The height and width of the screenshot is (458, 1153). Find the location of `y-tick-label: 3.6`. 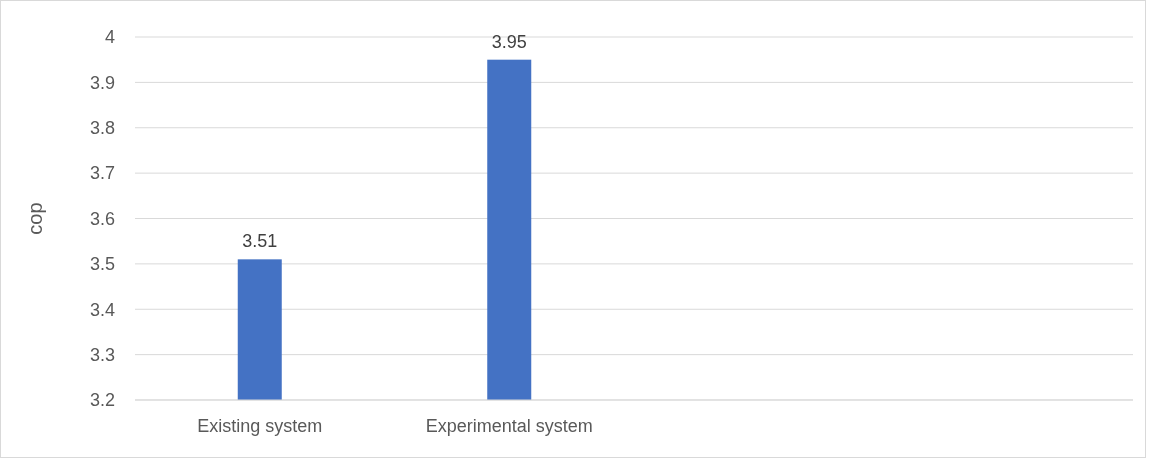

y-tick-label: 3.6 is located at coordinates (102, 218).